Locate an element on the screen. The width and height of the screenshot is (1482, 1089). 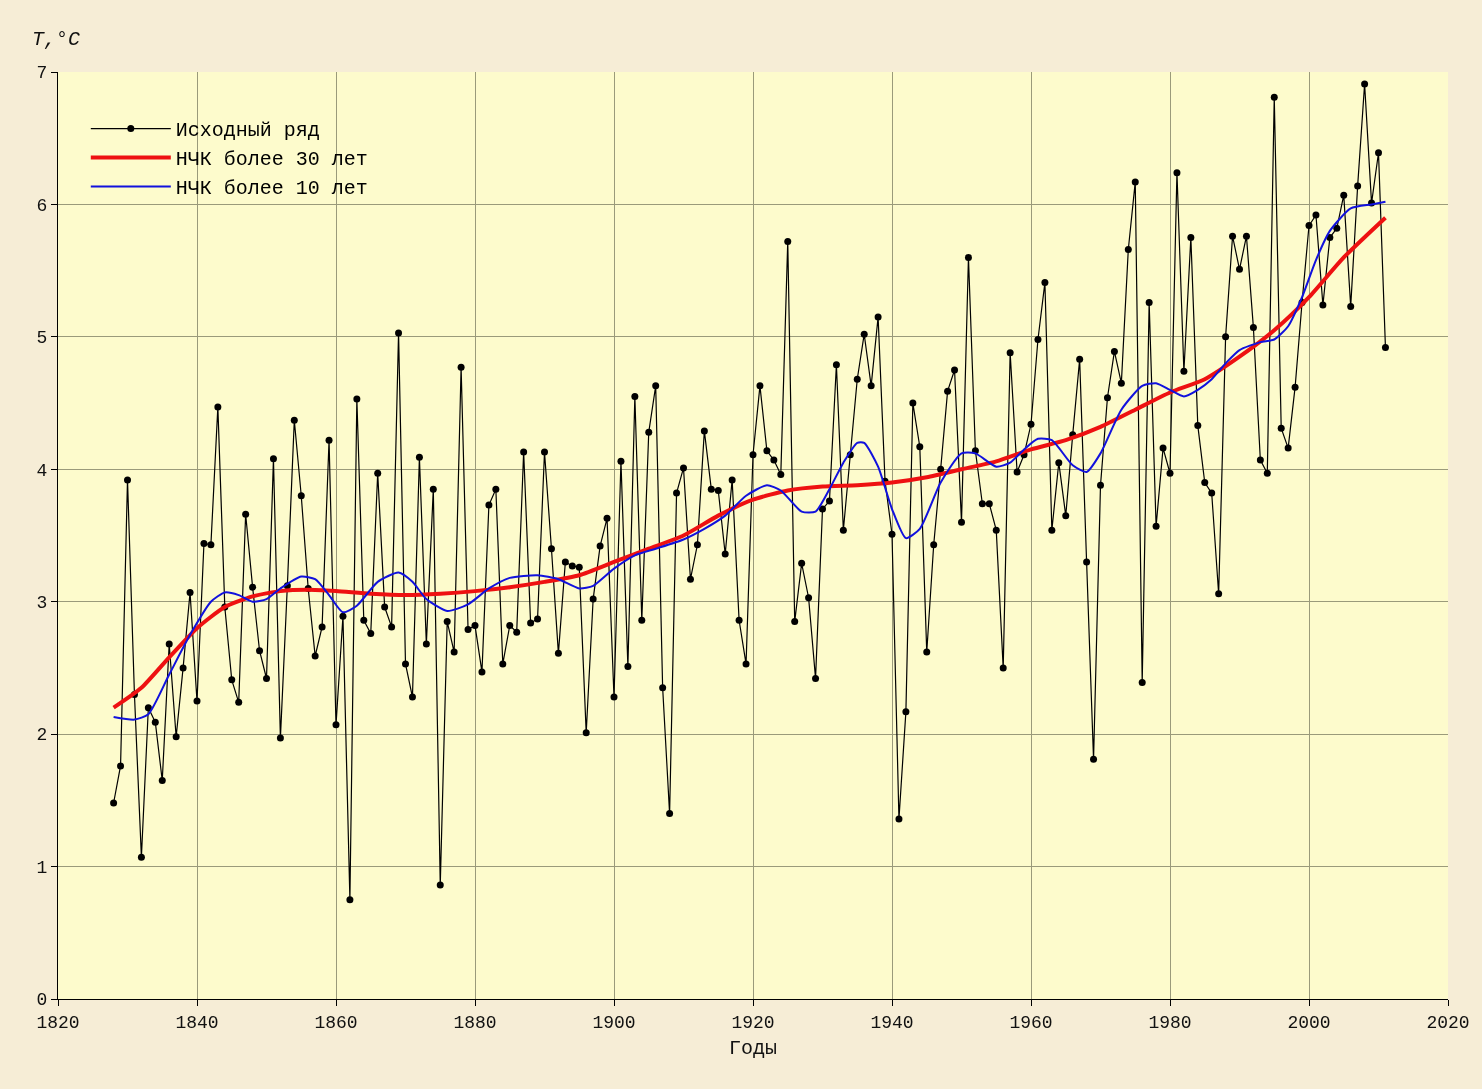
y-tick-label: 5 is located at coordinates (42, 338).